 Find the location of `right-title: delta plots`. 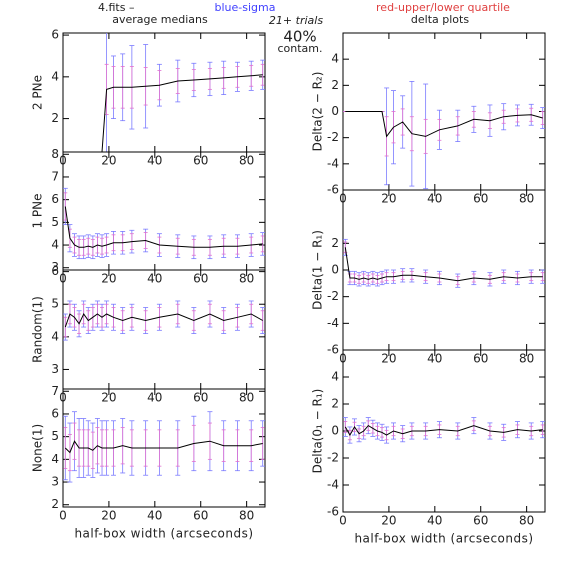

right-title: delta plots is located at coordinates (440, 19).